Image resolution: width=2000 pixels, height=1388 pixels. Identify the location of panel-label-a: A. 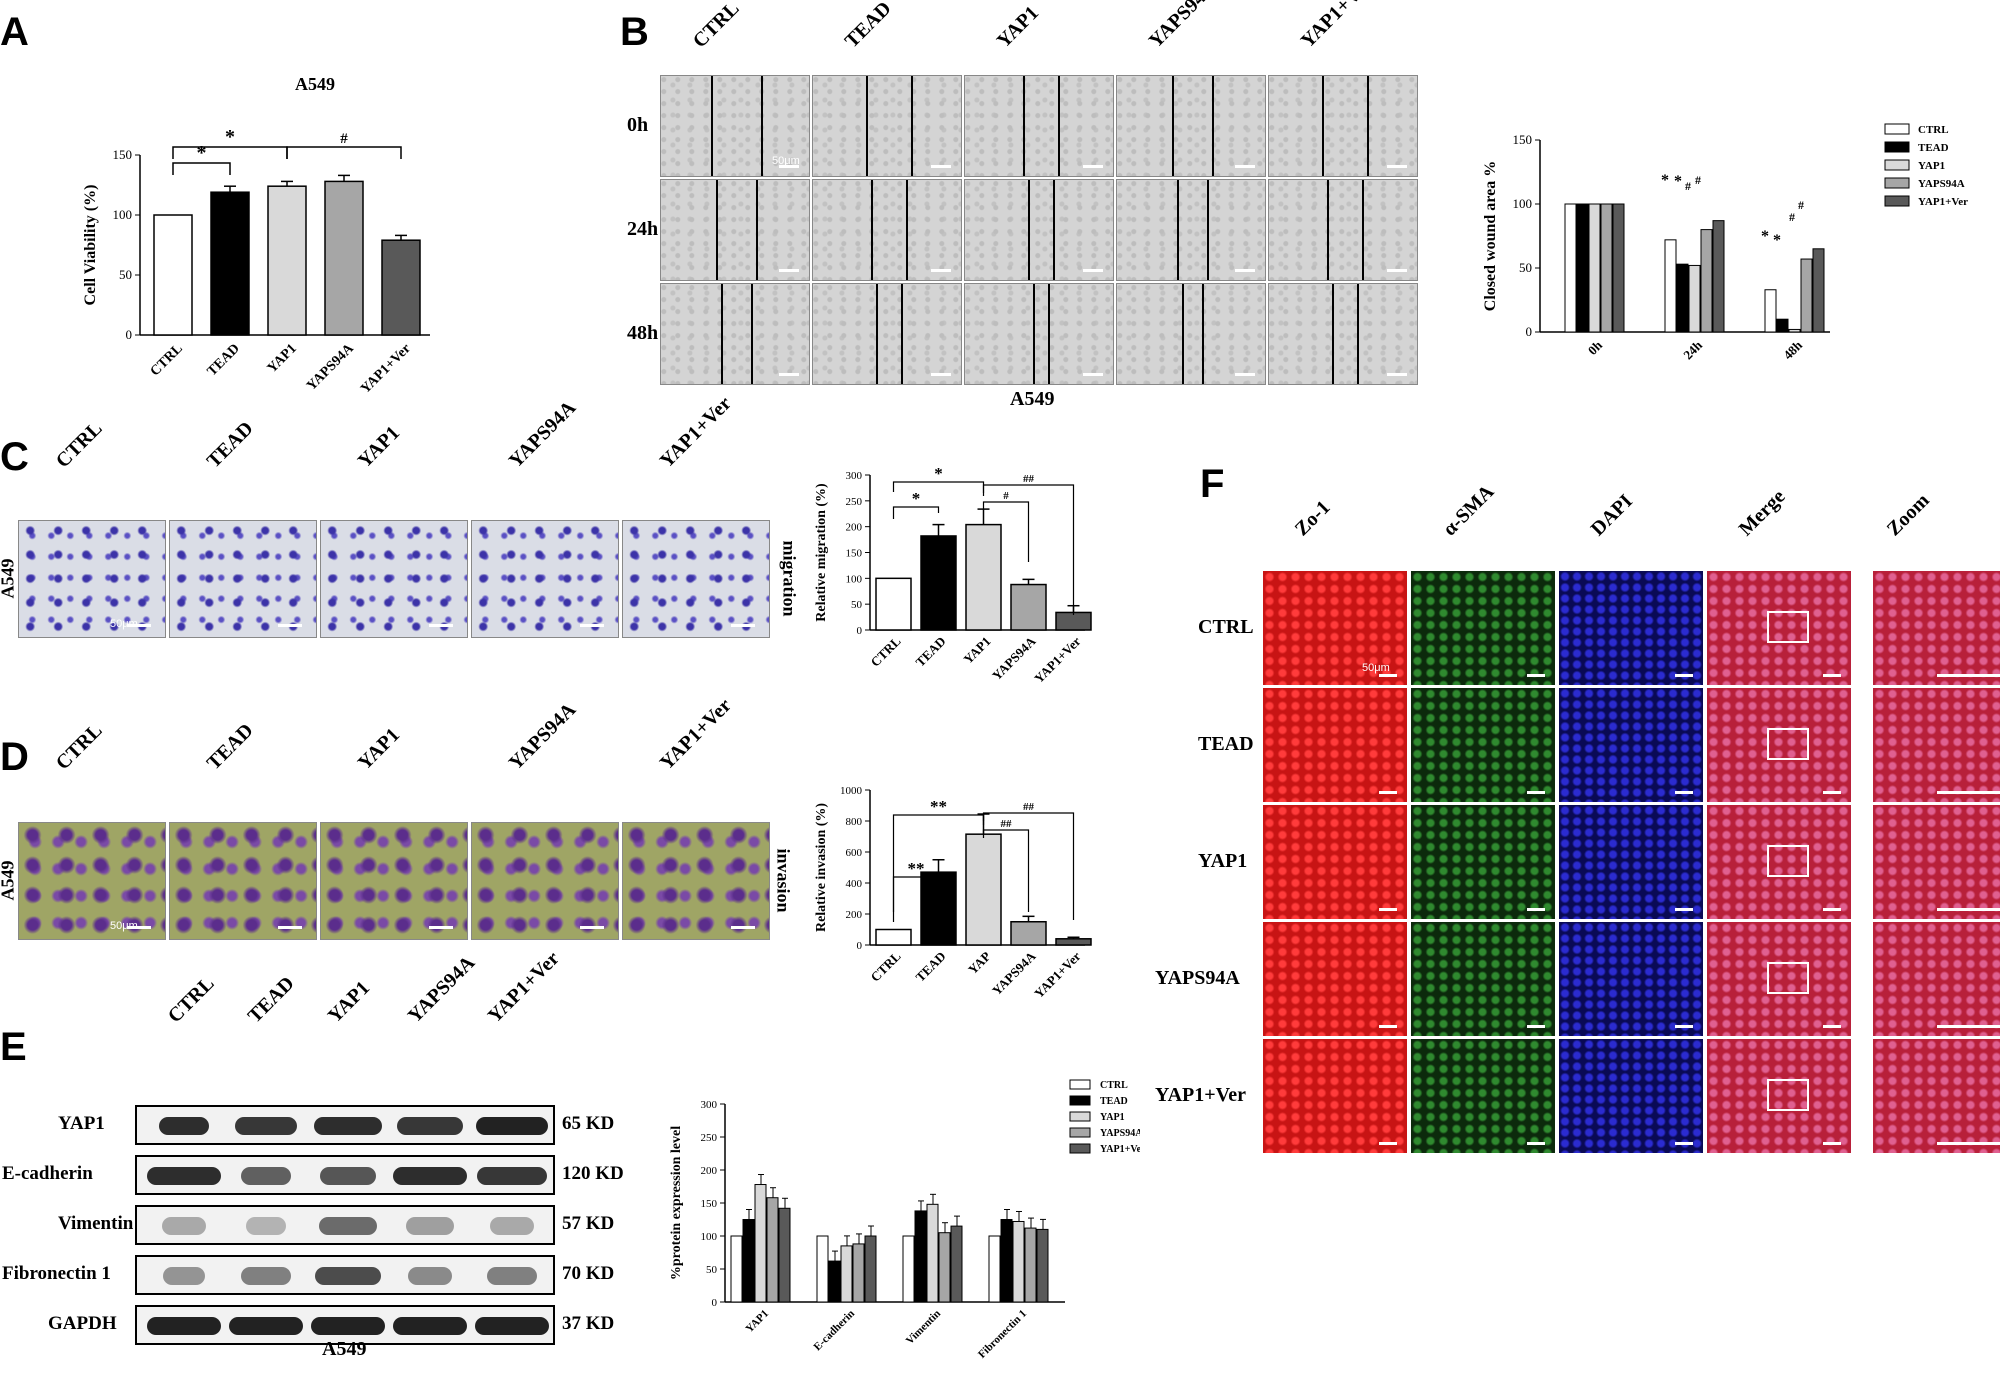
(14, 32).